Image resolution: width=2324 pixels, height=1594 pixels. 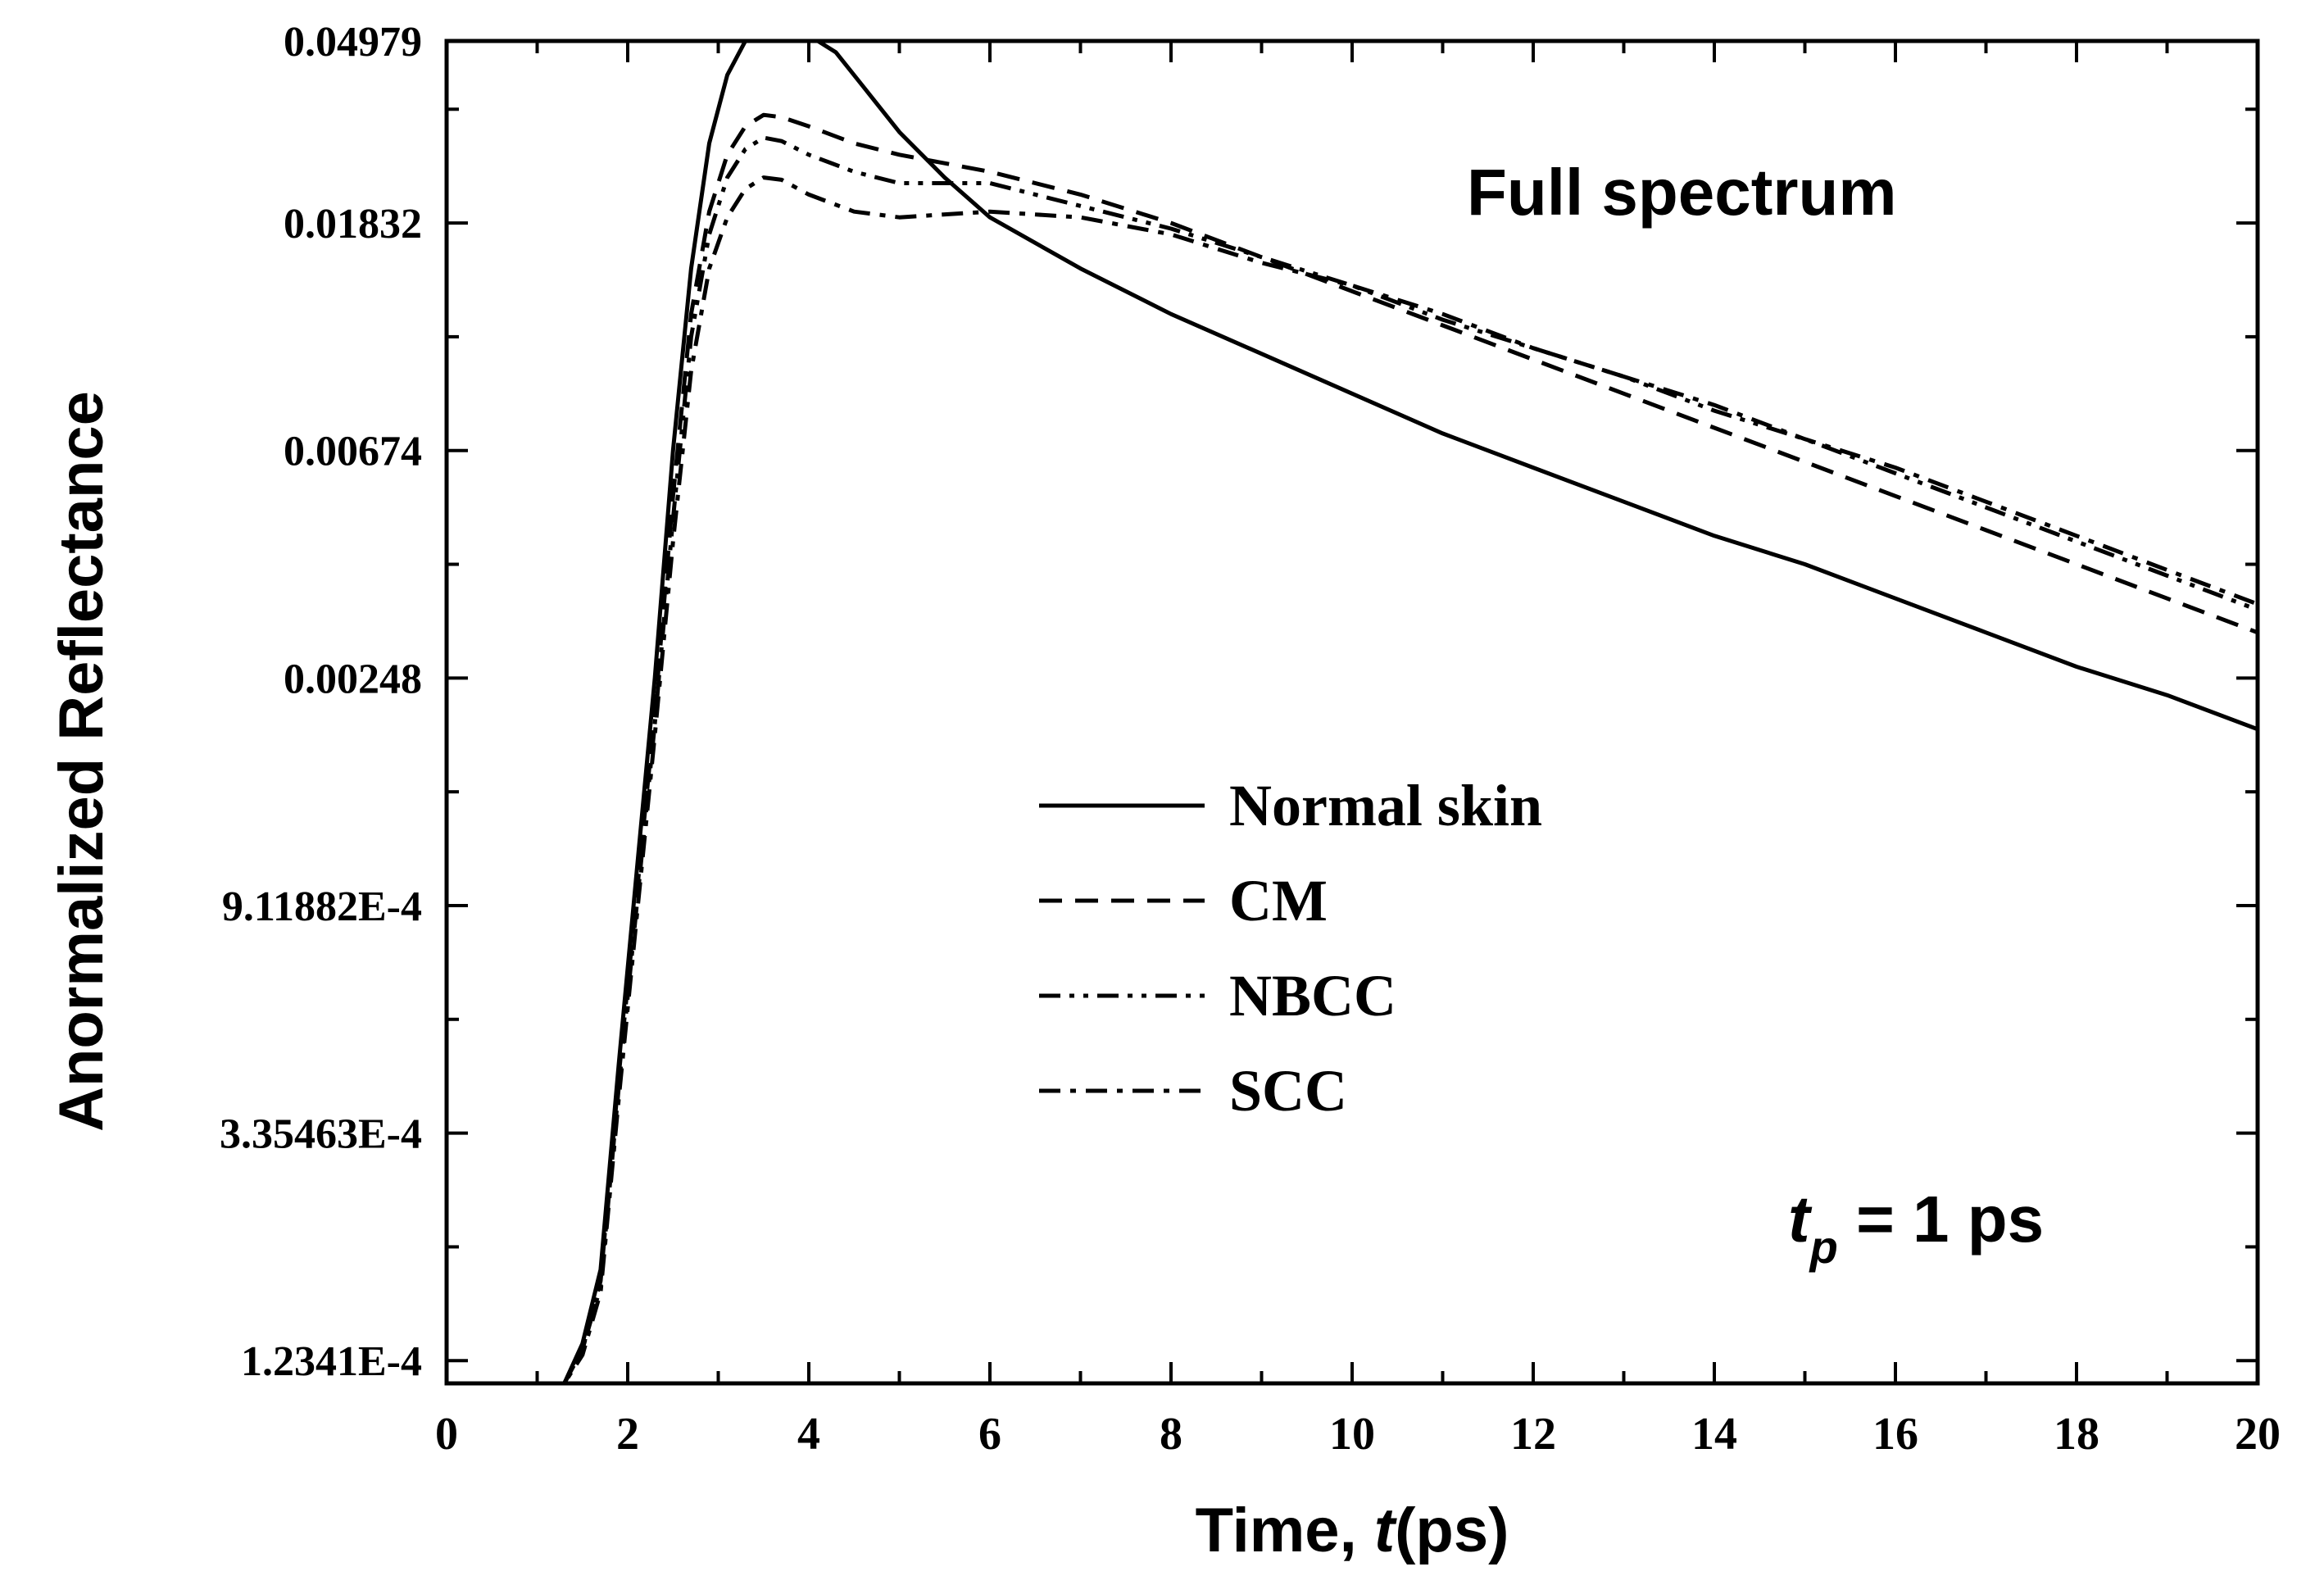 I want to click on legend-label: CM, so click(x=1278, y=900).